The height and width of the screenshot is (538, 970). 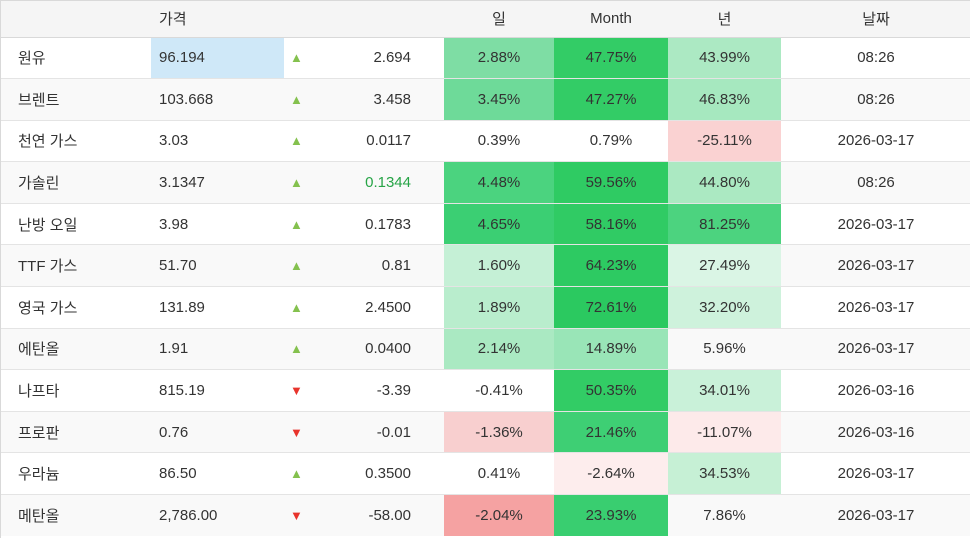 What do you see at coordinates (611, 390) in the screenshot?
I see `month-change-cell: 50.35%` at bounding box center [611, 390].